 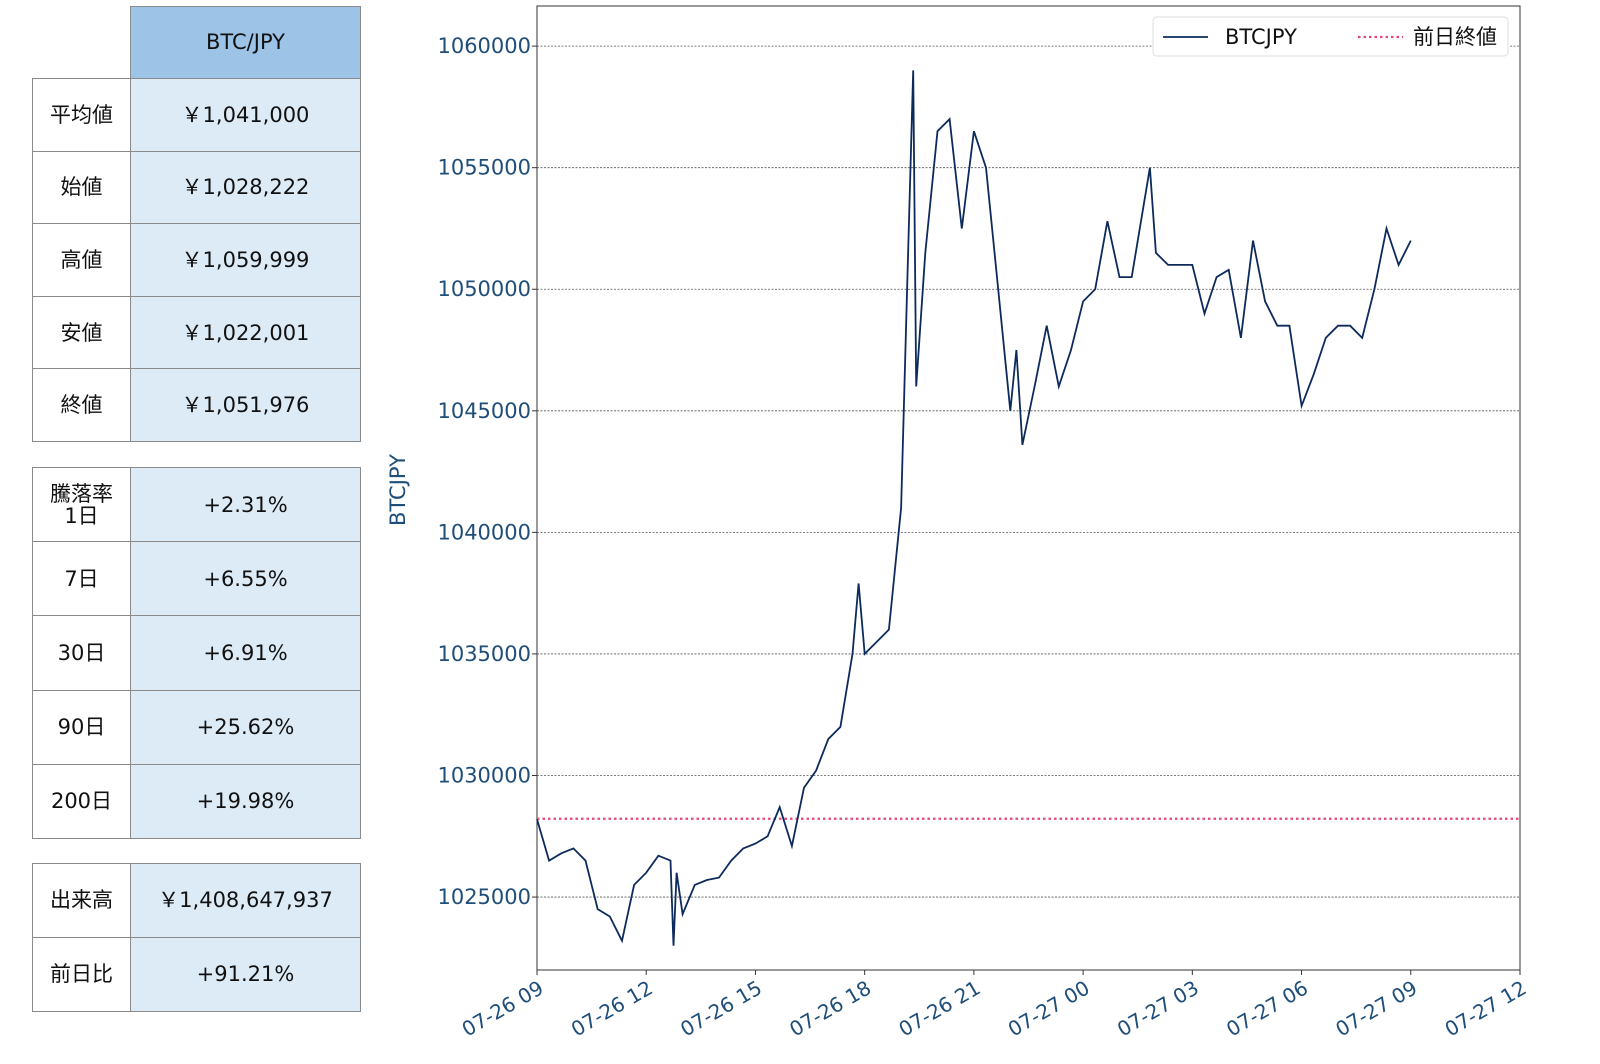 What do you see at coordinates (81, 727) in the screenshot?
I see `row-label: 90日` at bounding box center [81, 727].